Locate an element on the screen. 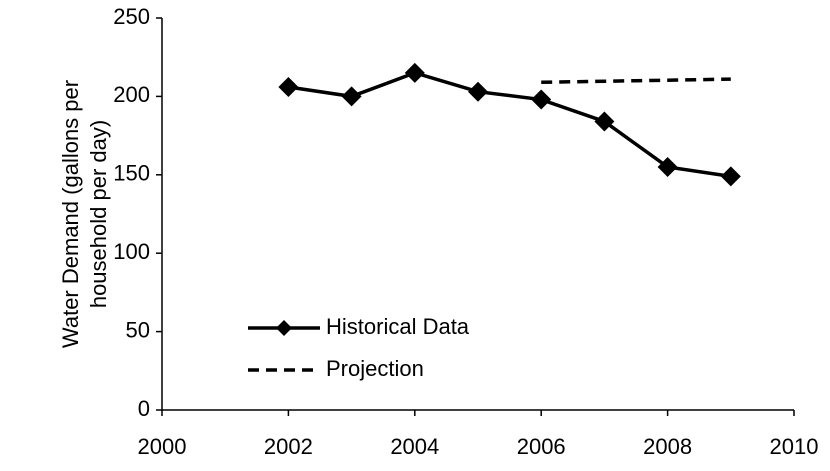 The height and width of the screenshot is (471, 830). x-tick-label: 2002 is located at coordinates (288, 446).